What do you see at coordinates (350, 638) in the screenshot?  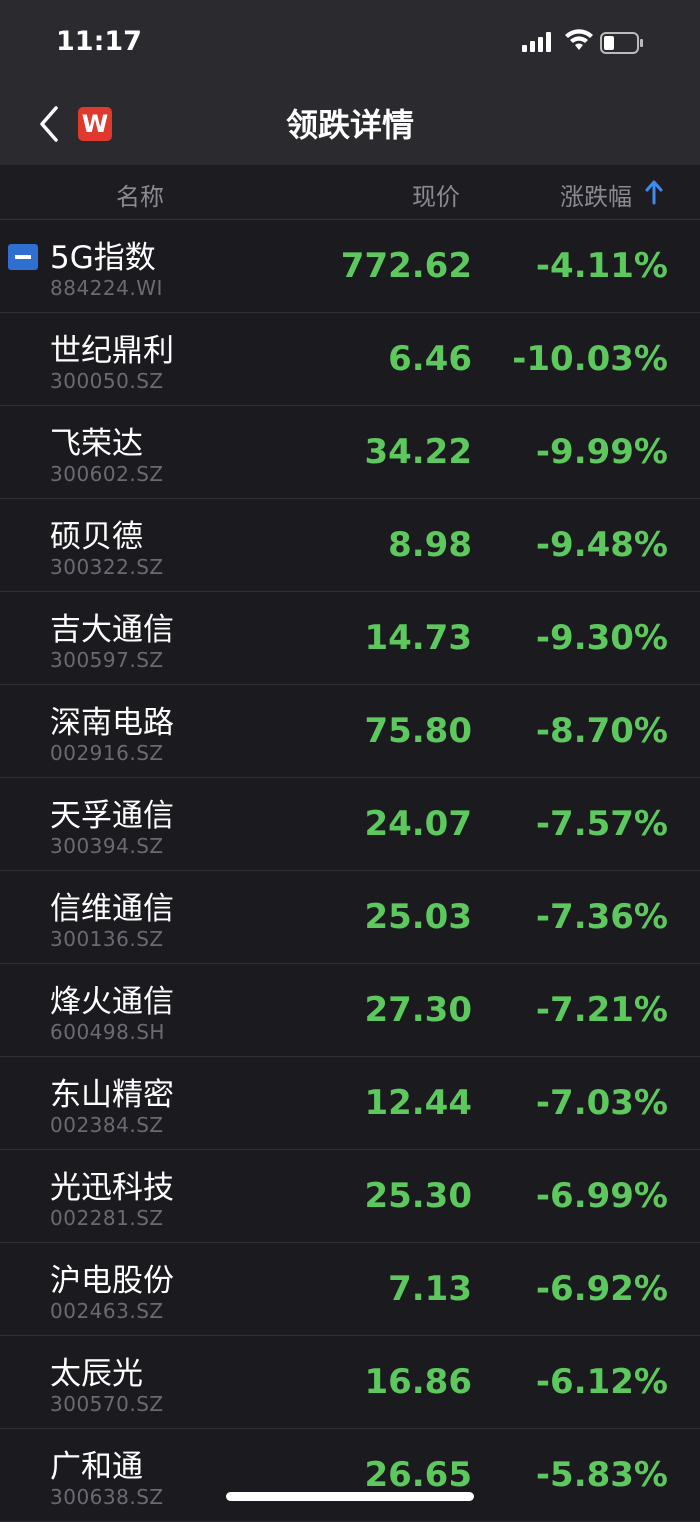 I see `table-row: 吉大通信 300597.SZ 14.73 -9.30%` at bounding box center [350, 638].